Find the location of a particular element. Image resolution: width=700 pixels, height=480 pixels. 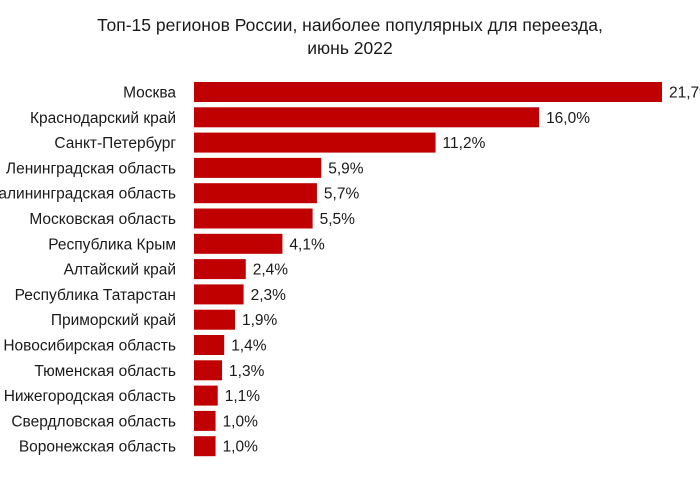

value-label-нижегородская-область: 1,1% is located at coordinates (243, 396).